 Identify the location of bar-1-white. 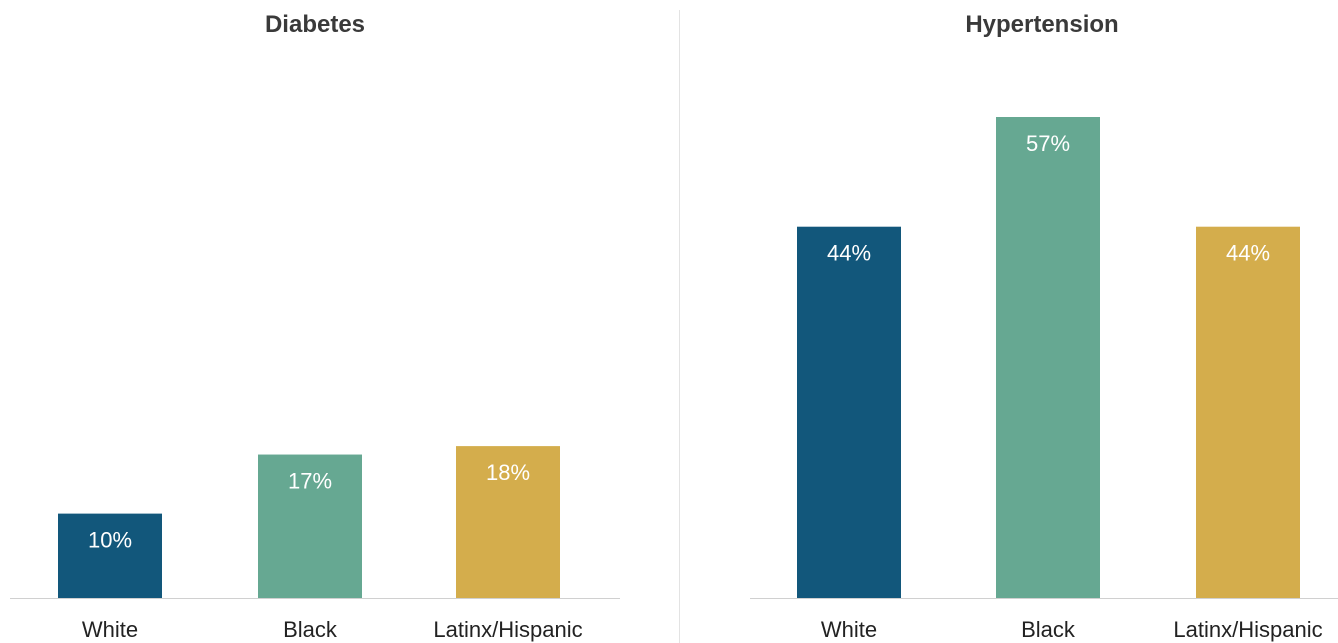
(110, 555).